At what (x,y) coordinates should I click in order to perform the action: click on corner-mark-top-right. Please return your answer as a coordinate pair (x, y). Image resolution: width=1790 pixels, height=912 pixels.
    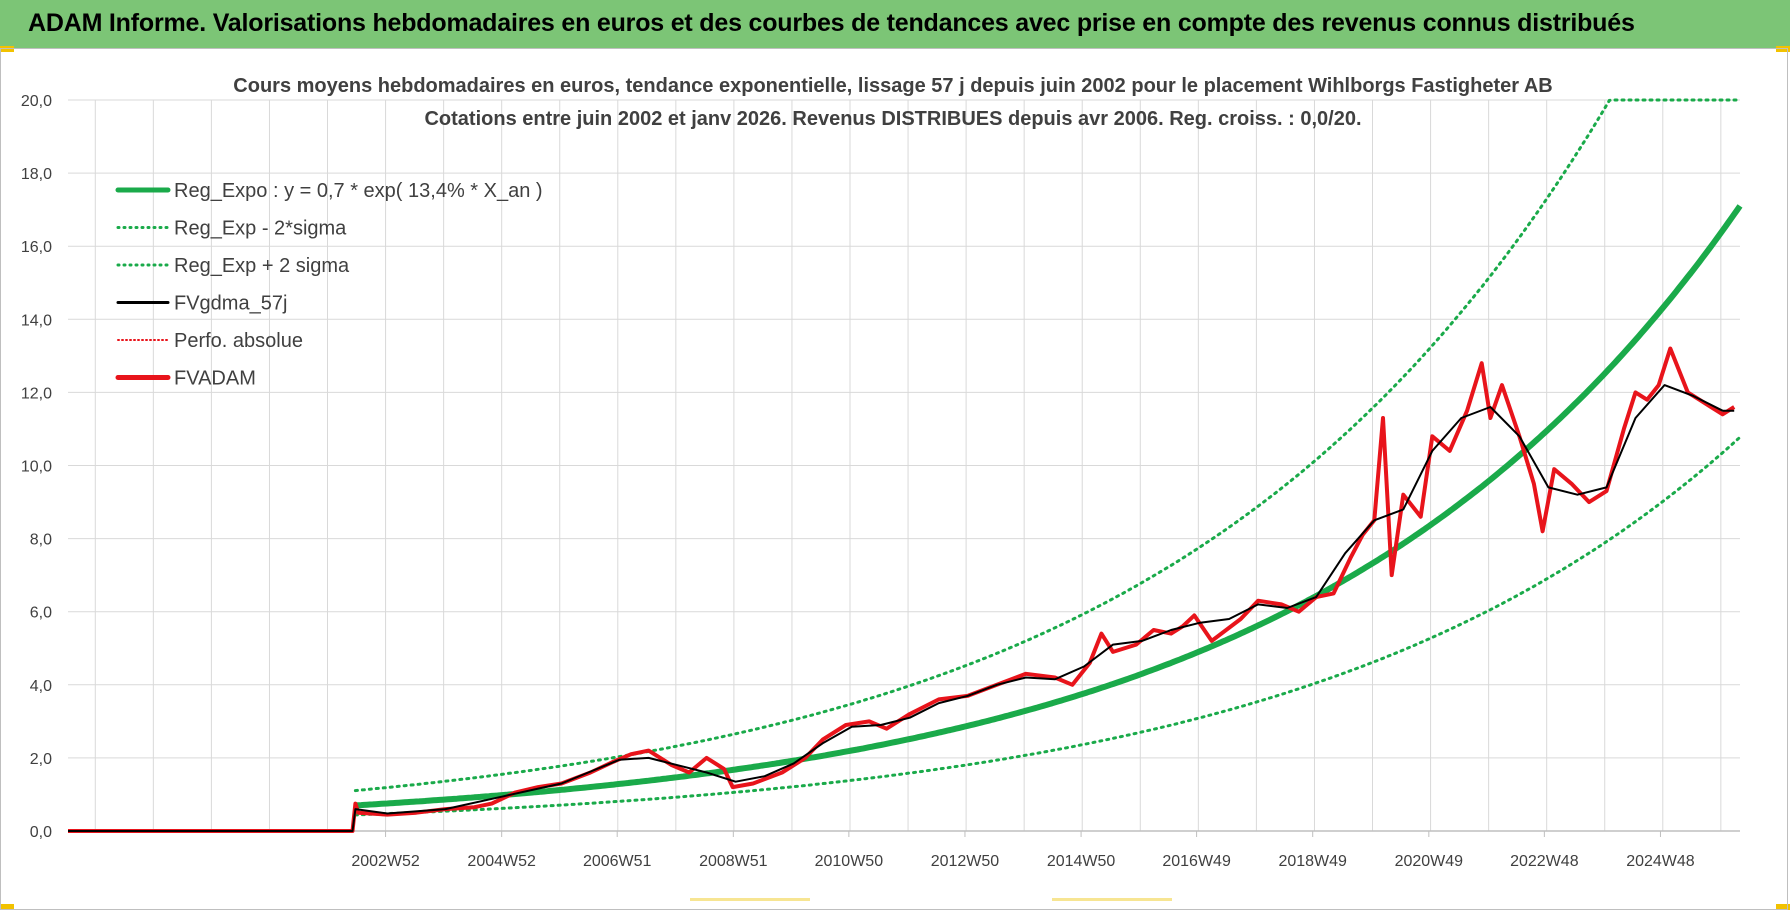
    Looking at the image, I should click on (1783, 49).